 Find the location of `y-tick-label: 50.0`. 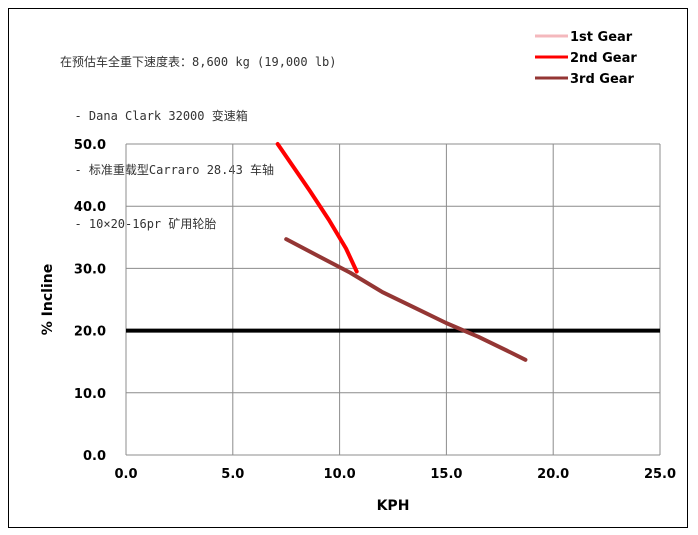

y-tick-label: 50.0 is located at coordinates (90, 145).